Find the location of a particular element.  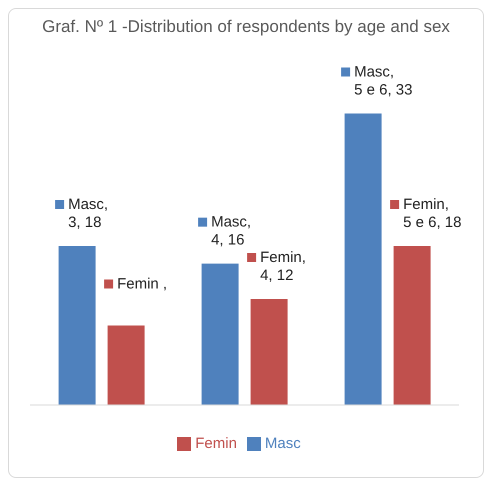

data-label: Femin, 5 e 6, 18 is located at coordinates (432, 213).